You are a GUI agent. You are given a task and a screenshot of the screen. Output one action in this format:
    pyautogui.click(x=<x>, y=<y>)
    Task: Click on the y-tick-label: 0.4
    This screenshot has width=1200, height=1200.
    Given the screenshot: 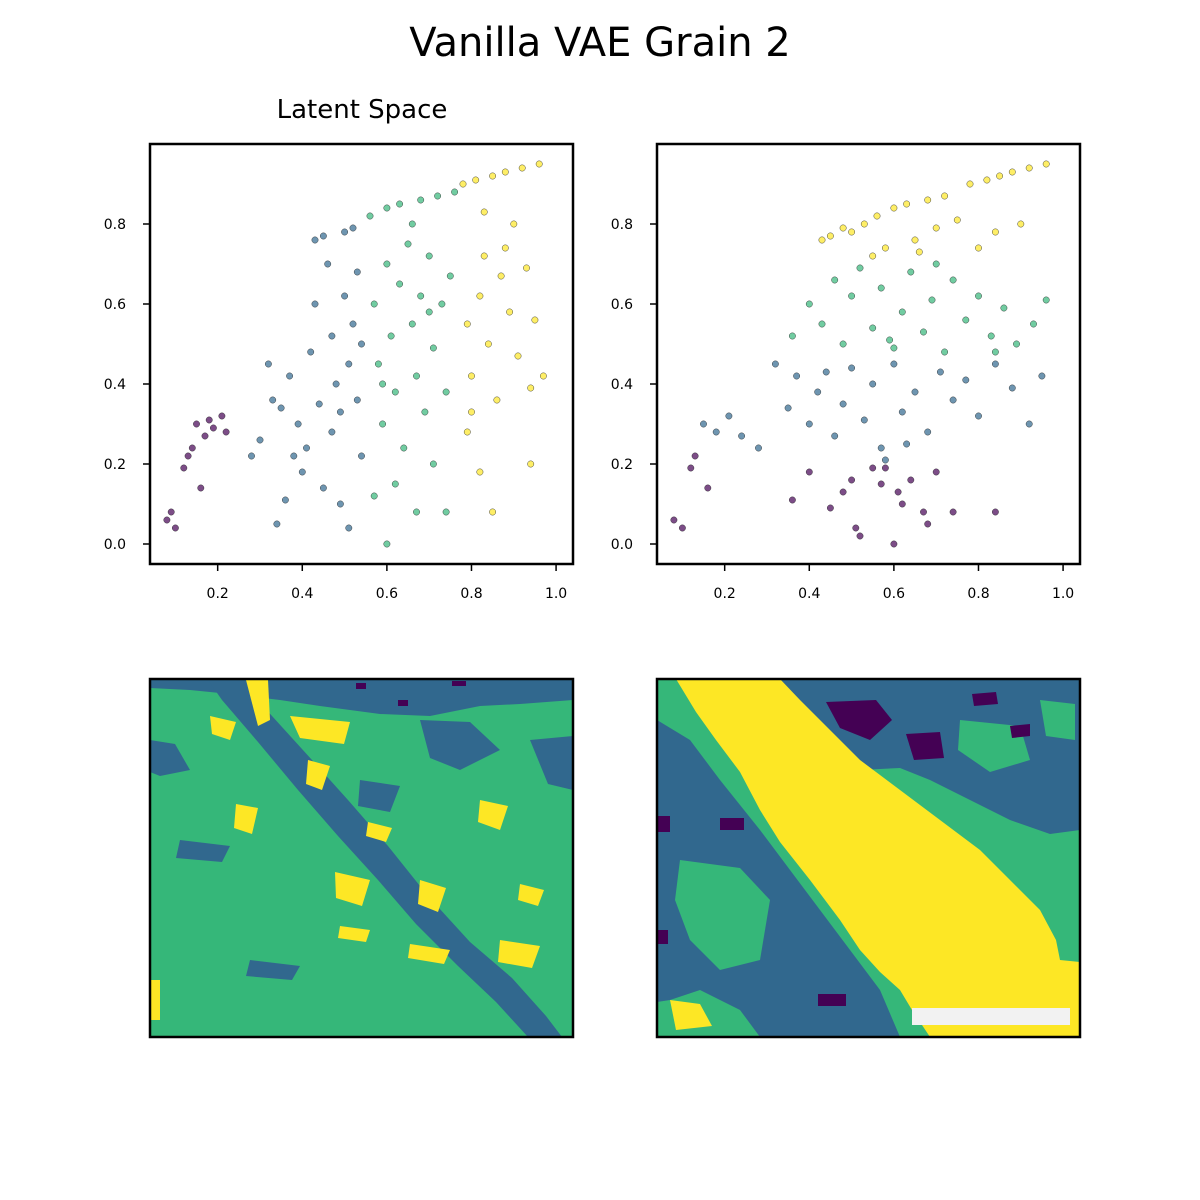 What is the action you would take?
    pyautogui.click(x=622, y=385)
    